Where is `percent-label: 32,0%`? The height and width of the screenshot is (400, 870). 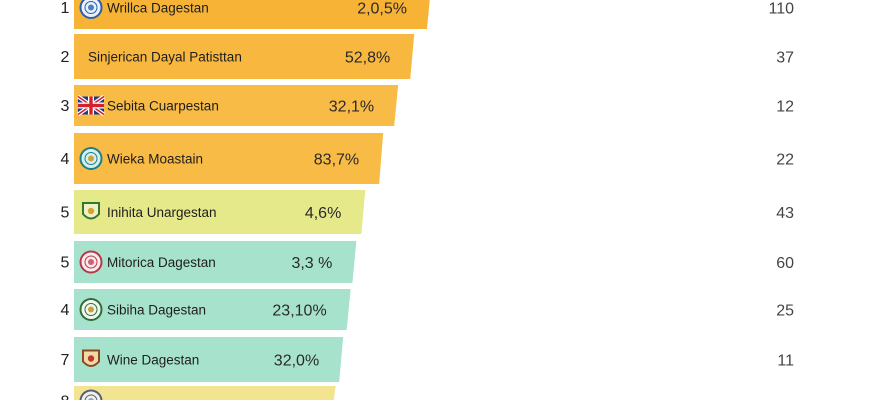 percent-label: 32,0% is located at coordinates (296, 361).